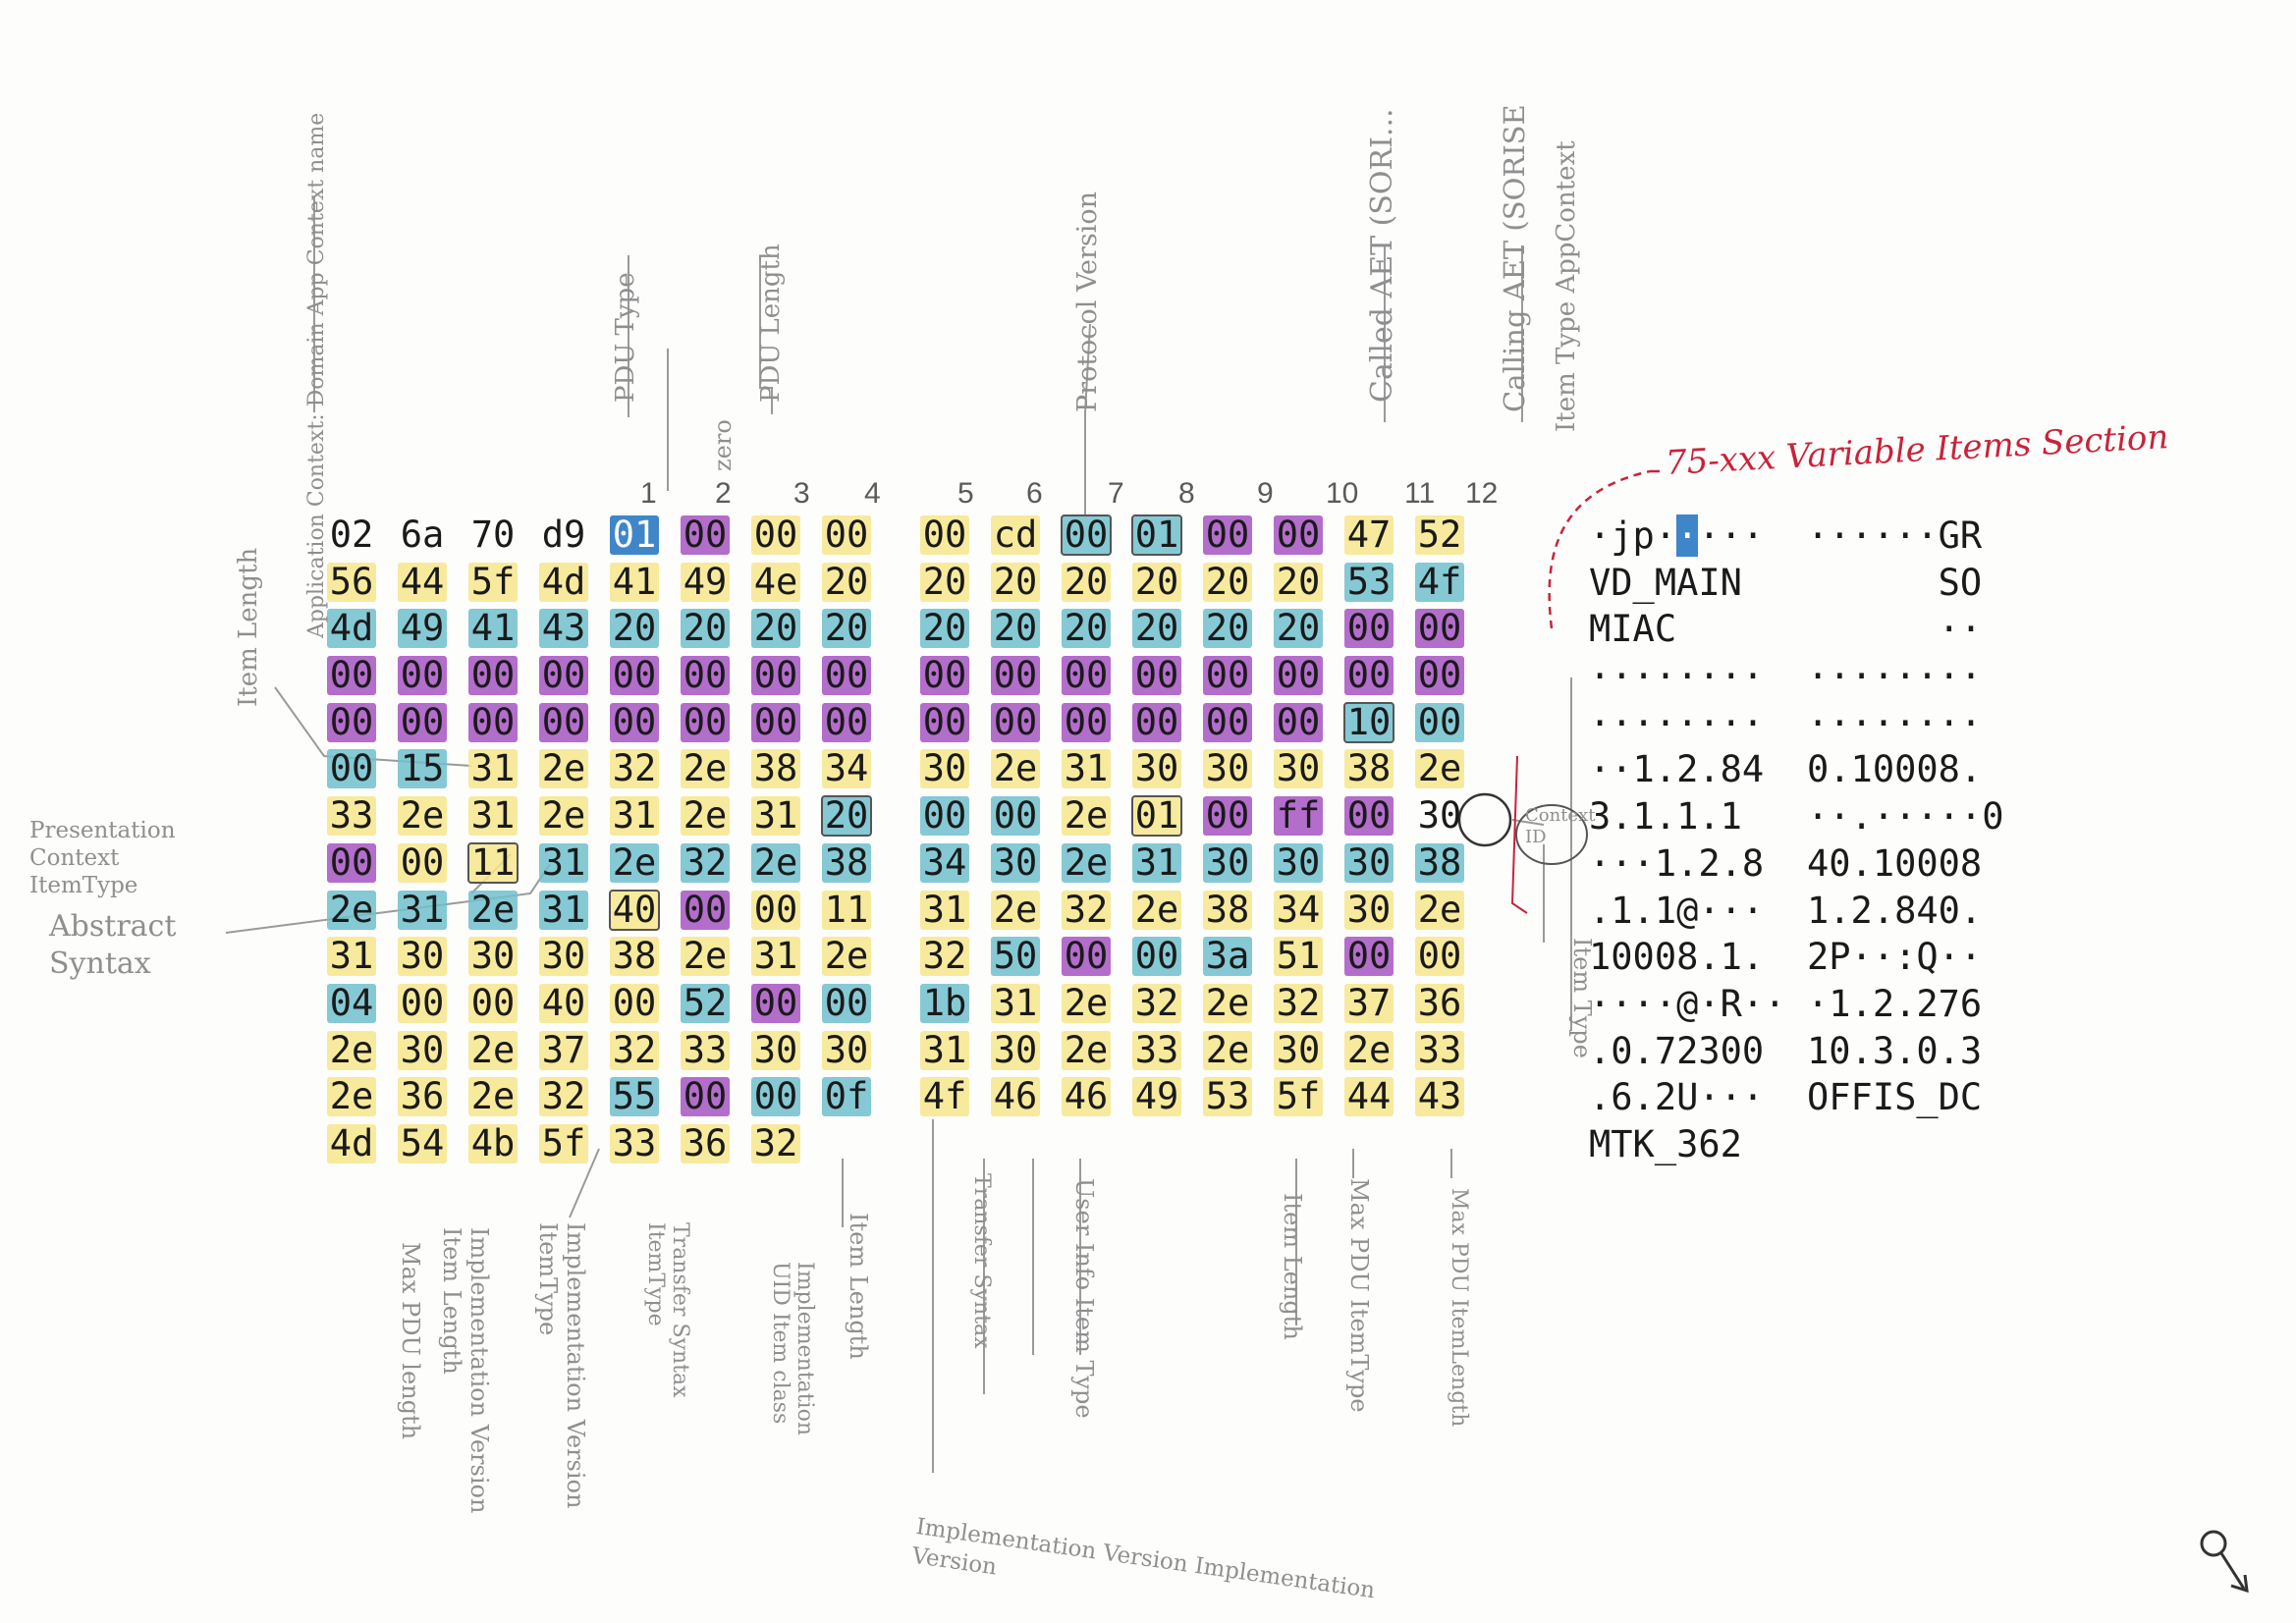 This screenshot has height=1623, width=2296. I want to click on column-number: 6, so click(1034, 493).